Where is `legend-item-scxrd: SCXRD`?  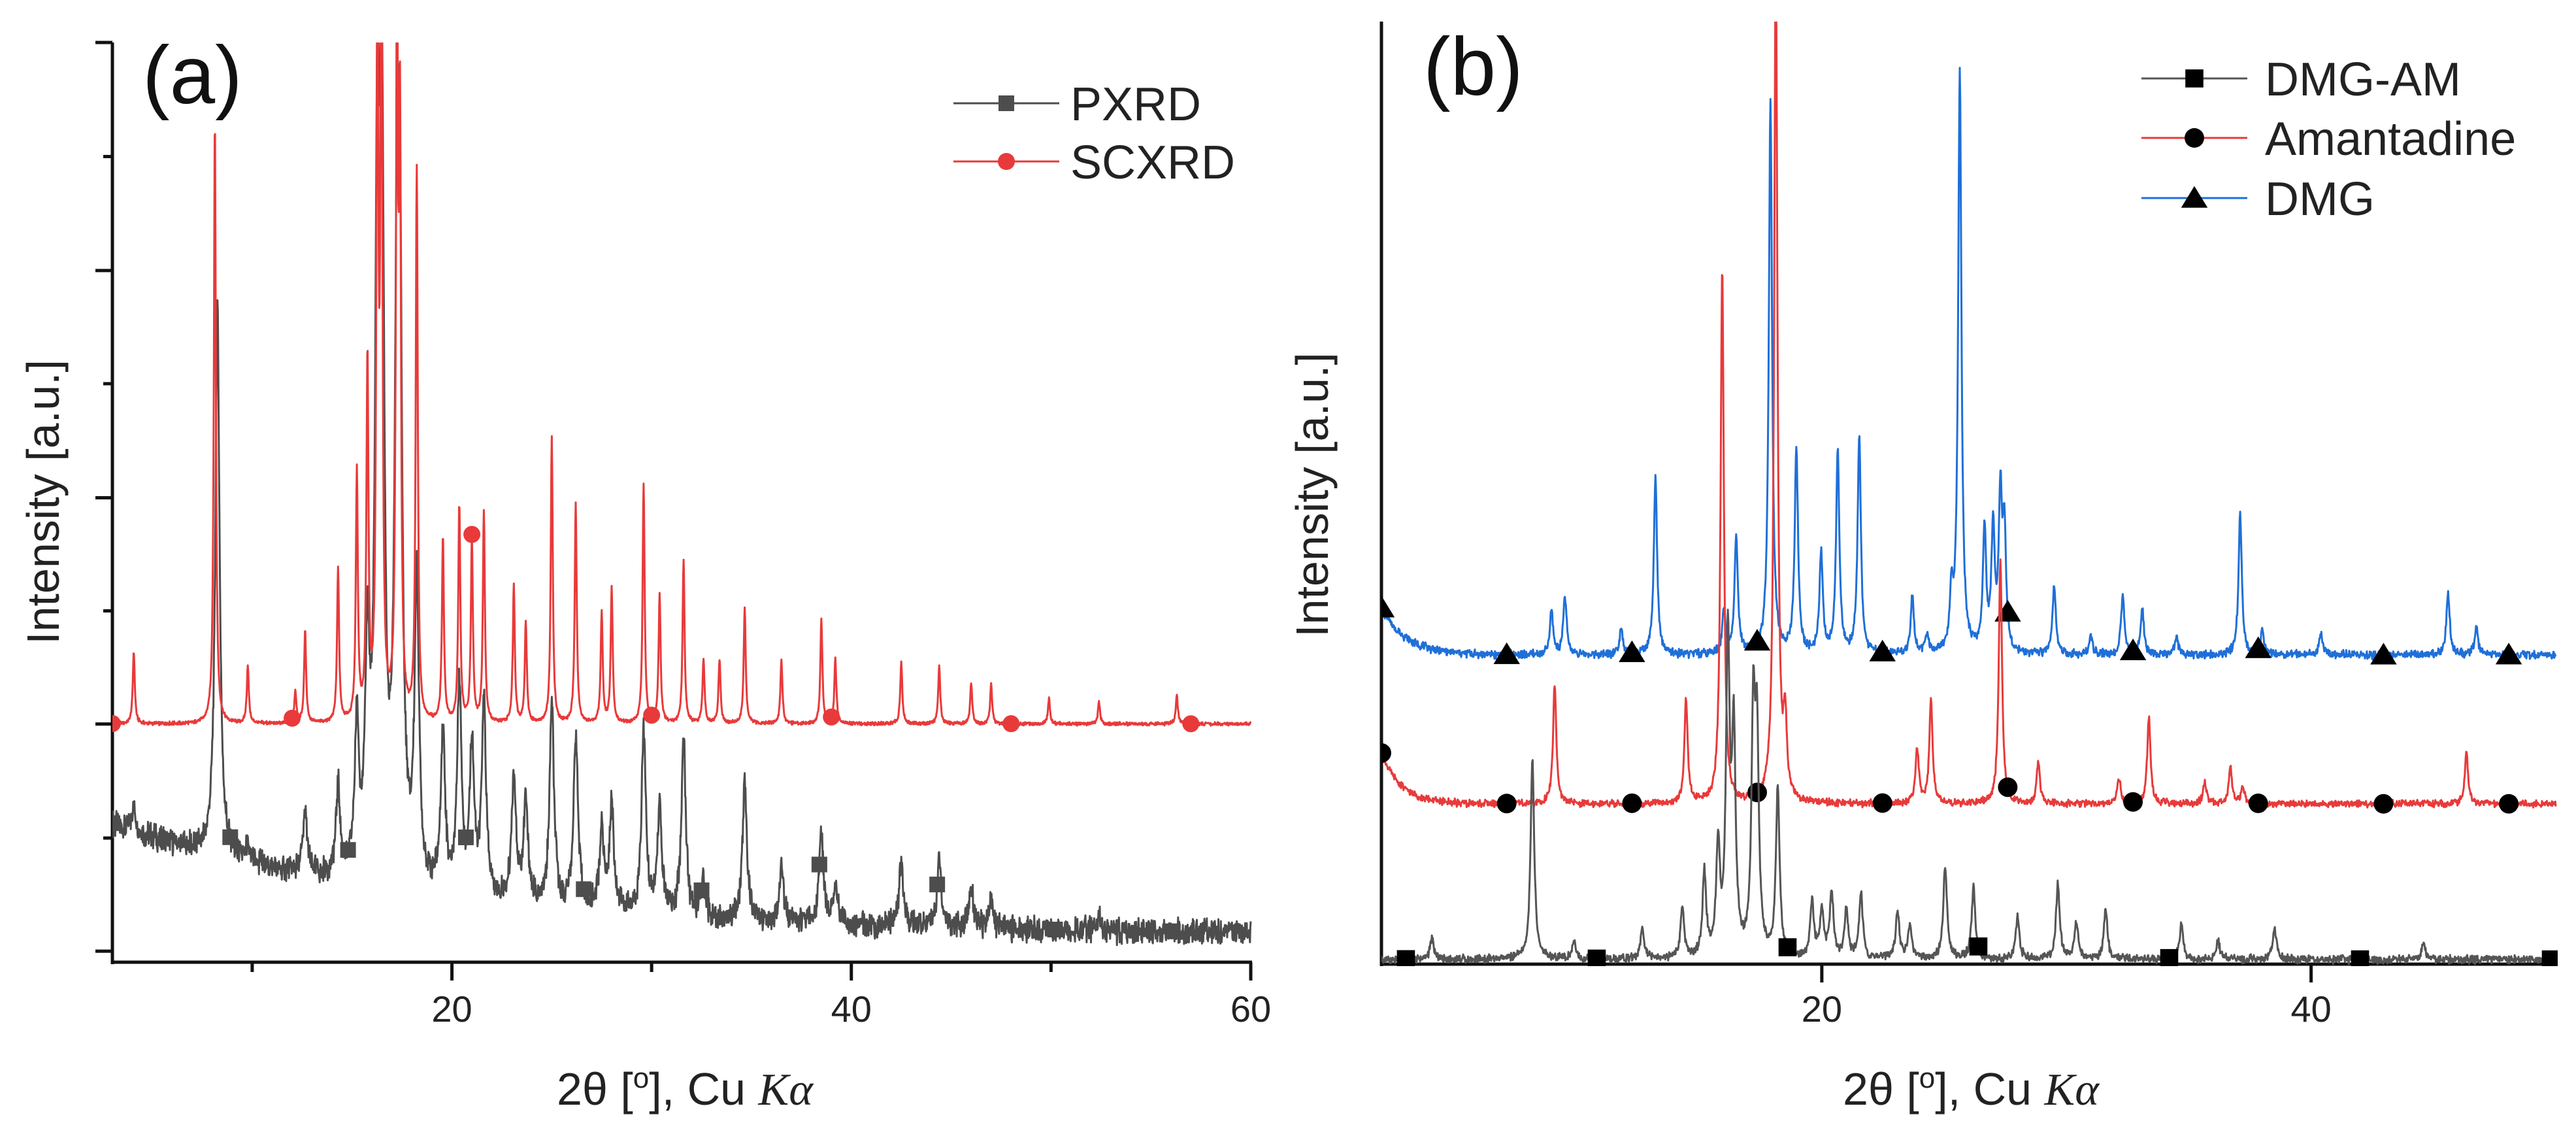
legend-item-scxrd: SCXRD is located at coordinates (1094, 163).